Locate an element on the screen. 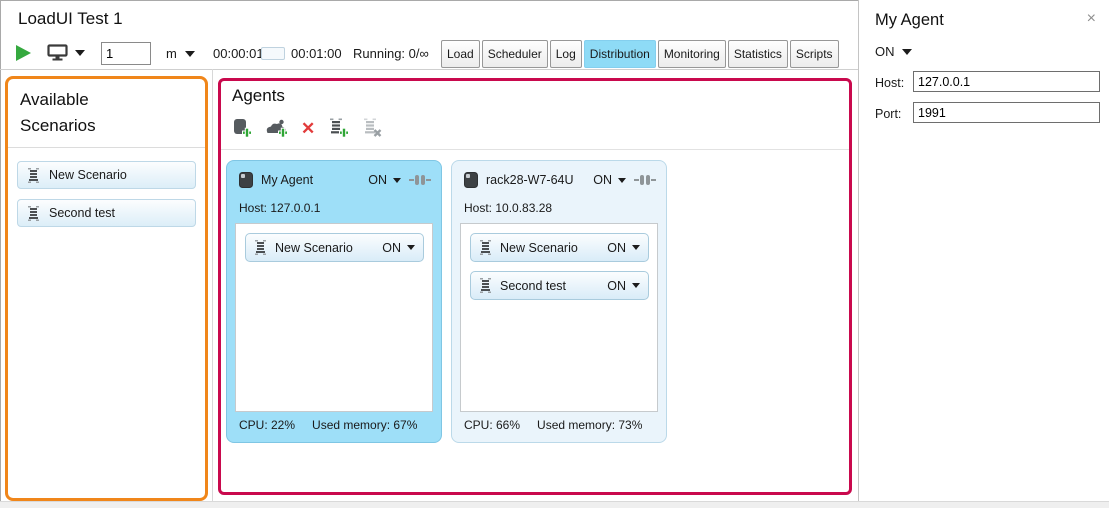  remove-scenario-from-all-agents-icon is located at coordinates (372, 128).